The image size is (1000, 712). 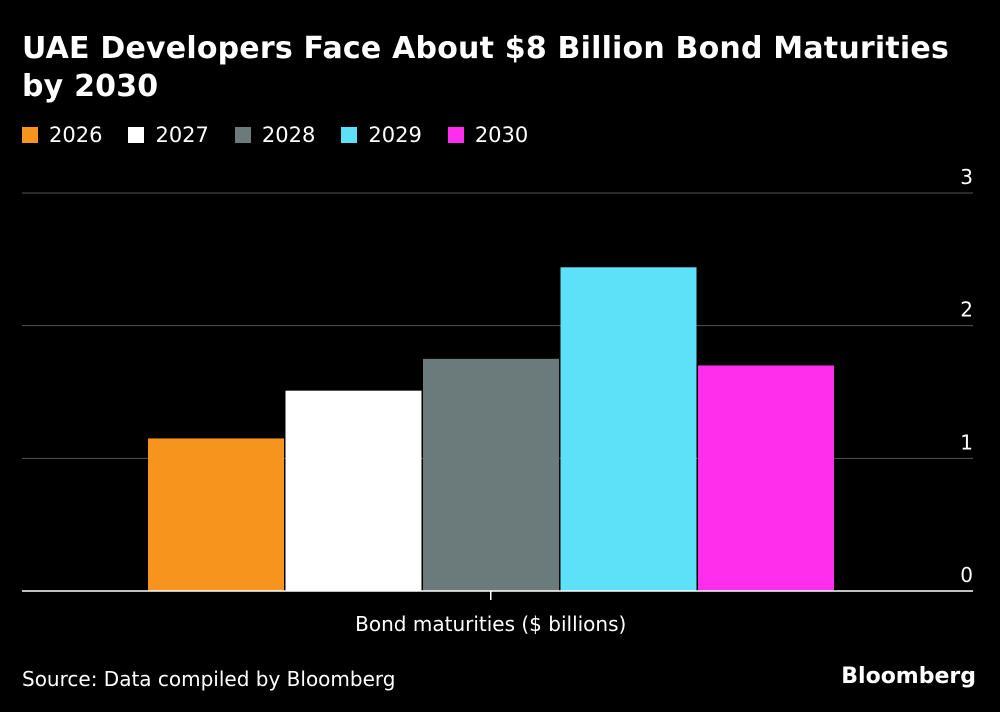 I want to click on bar-2028, so click(x=491, y=474).